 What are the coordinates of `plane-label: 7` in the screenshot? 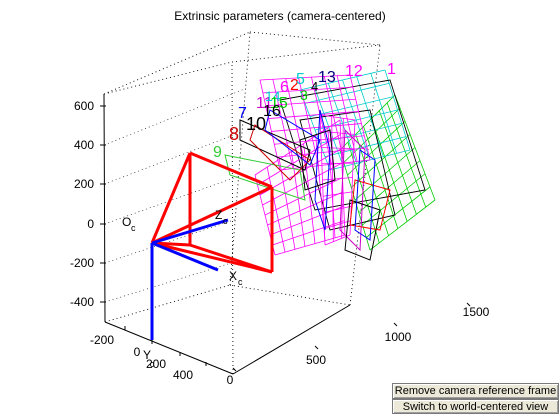 It's located at (242, 113).